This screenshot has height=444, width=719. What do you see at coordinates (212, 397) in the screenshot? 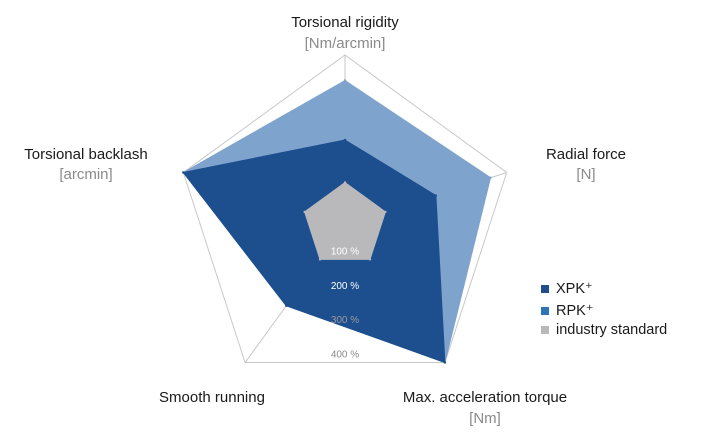
I see `axis-label-smooth-running: Smooth running` at bounding box center [212, 397].